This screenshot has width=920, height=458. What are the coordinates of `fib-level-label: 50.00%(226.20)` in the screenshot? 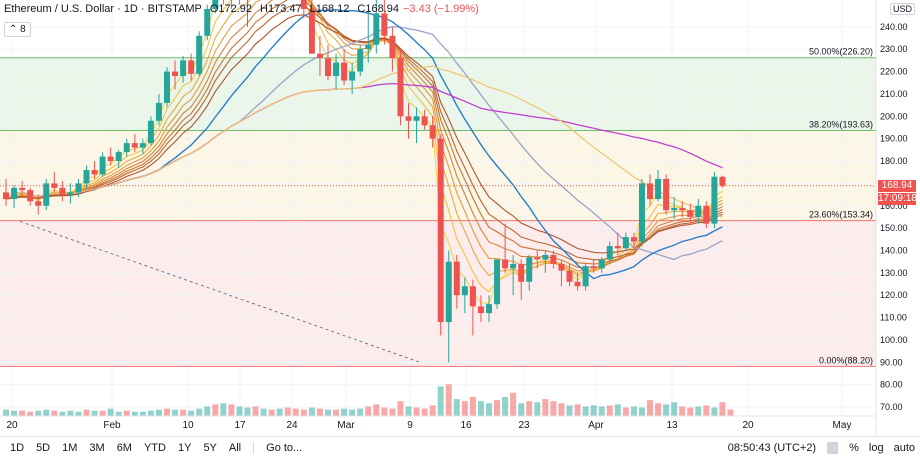 It's located at (841, 52).